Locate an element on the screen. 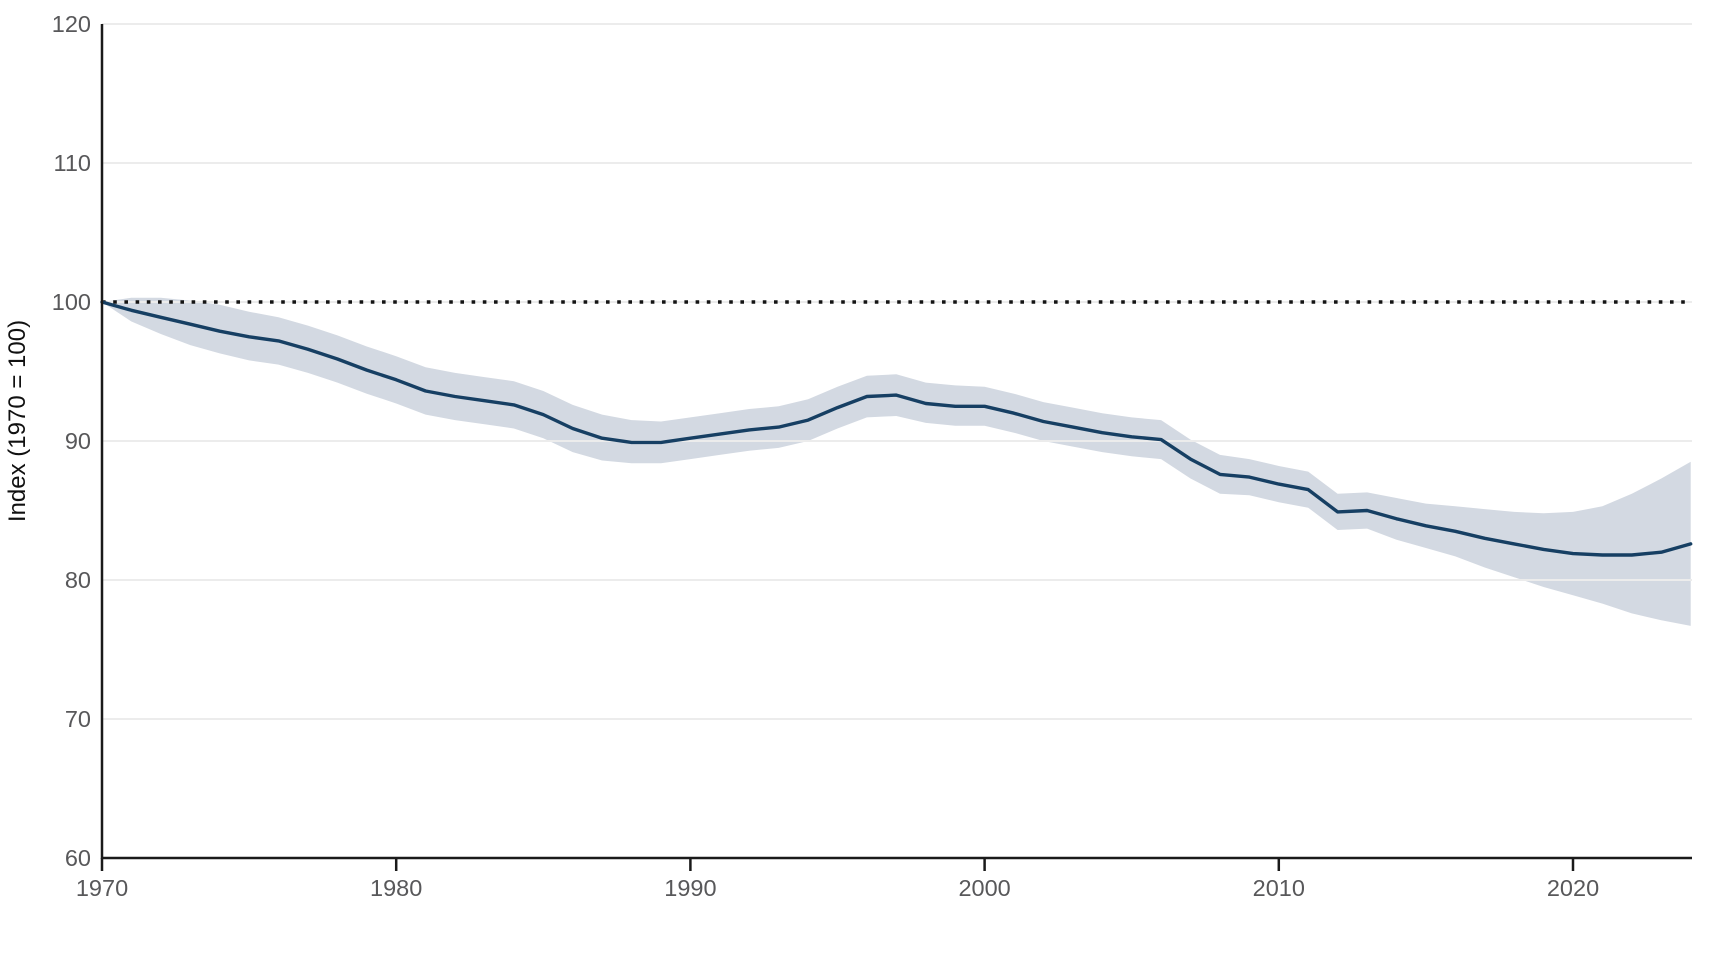 The height and width of the screenshot is (960, 1718). x-tick-label: 1980 is located at coordinates (396, 888).